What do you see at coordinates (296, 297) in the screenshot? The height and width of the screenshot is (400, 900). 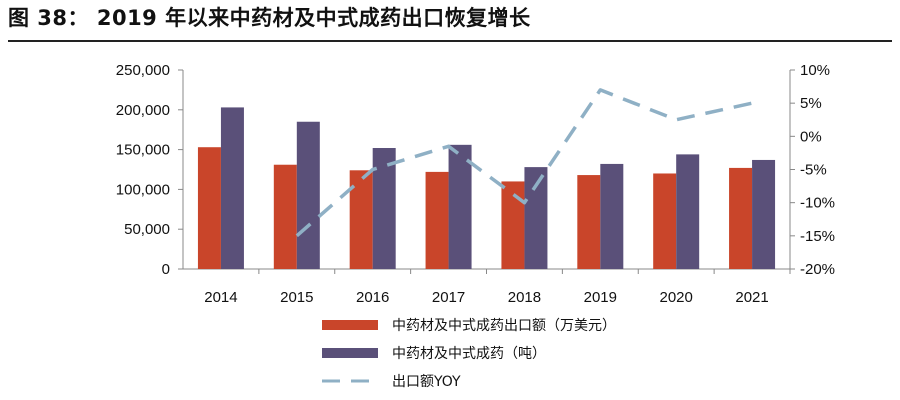 I see `x-tick-label: 2015` at bounding box center [296, 297].